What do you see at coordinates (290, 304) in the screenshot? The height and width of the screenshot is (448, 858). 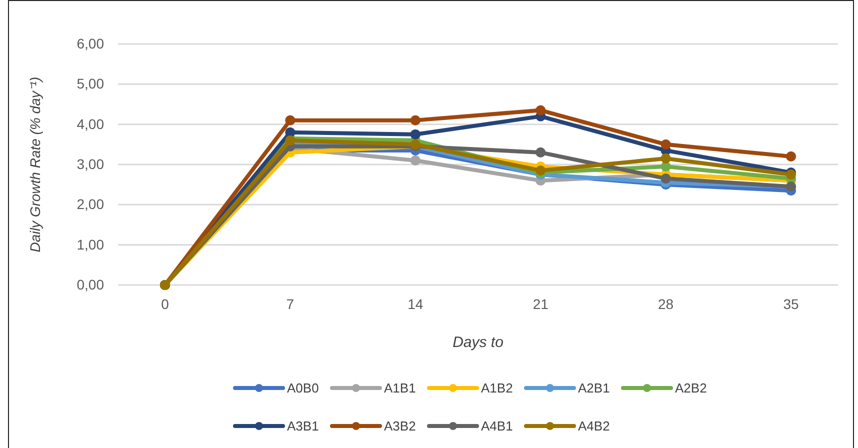 I see `x-tick-label: 7` at bounding box center [290, 304].